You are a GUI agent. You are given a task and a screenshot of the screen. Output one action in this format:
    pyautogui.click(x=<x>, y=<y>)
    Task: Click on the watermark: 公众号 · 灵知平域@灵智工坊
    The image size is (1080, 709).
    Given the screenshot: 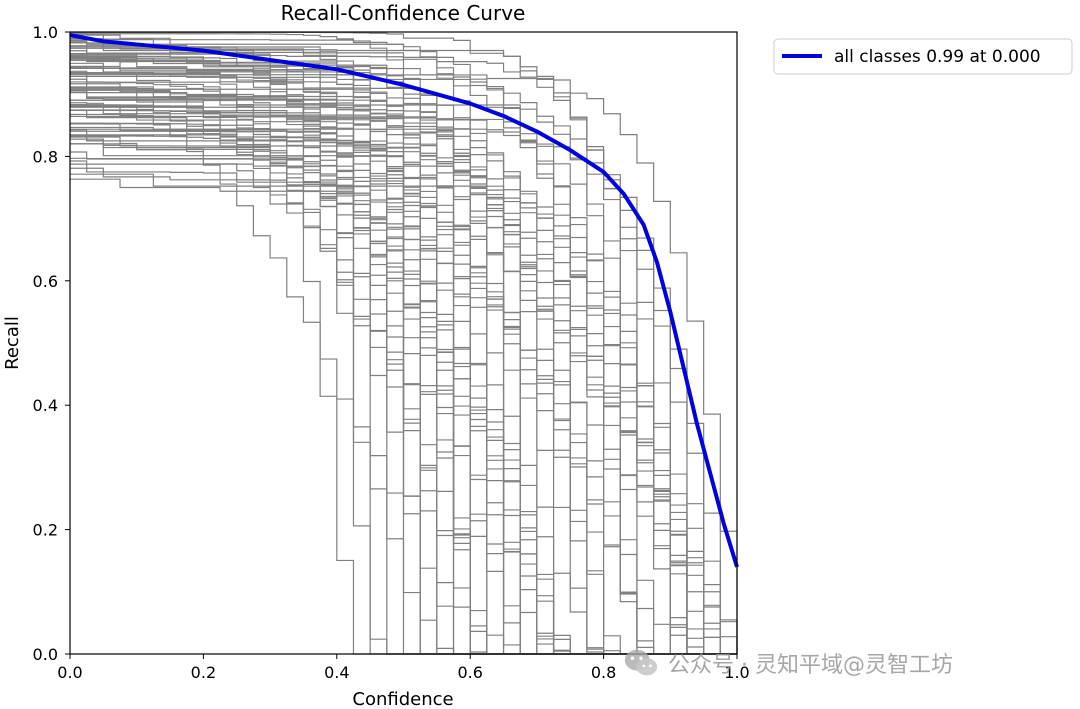 What is the action you would take?
    pyautogui.click(x=787, y=663)
    